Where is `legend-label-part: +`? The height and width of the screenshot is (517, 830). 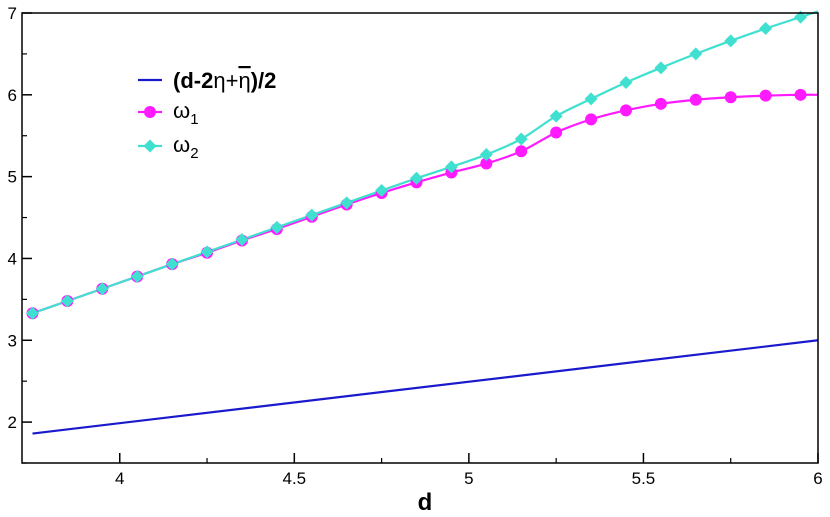
legend-label-part: + is located at coordinates (232, 80).